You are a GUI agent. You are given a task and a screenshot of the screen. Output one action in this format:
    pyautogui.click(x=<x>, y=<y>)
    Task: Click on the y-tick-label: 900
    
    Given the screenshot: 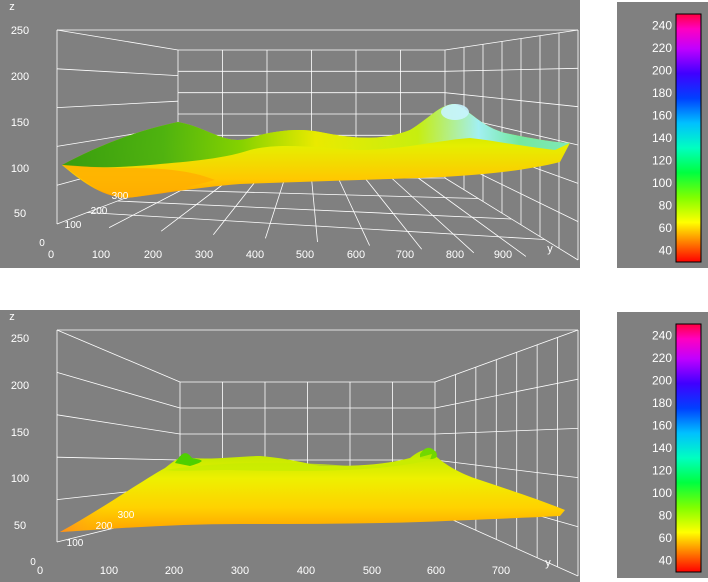 What is the action you would take?
    pyautogui.click(x=503, y=255)
    